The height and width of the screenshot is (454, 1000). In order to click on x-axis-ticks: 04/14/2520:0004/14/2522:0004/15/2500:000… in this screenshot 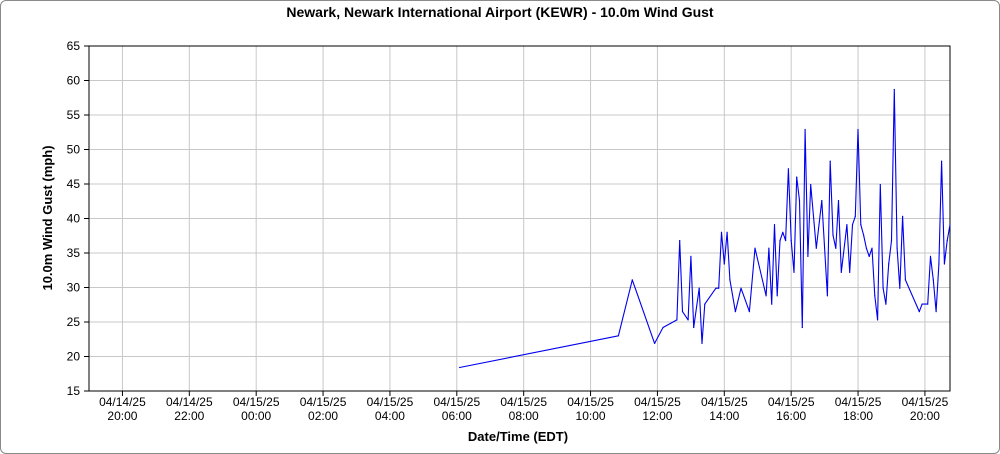, I will do `click(524, 407)`.